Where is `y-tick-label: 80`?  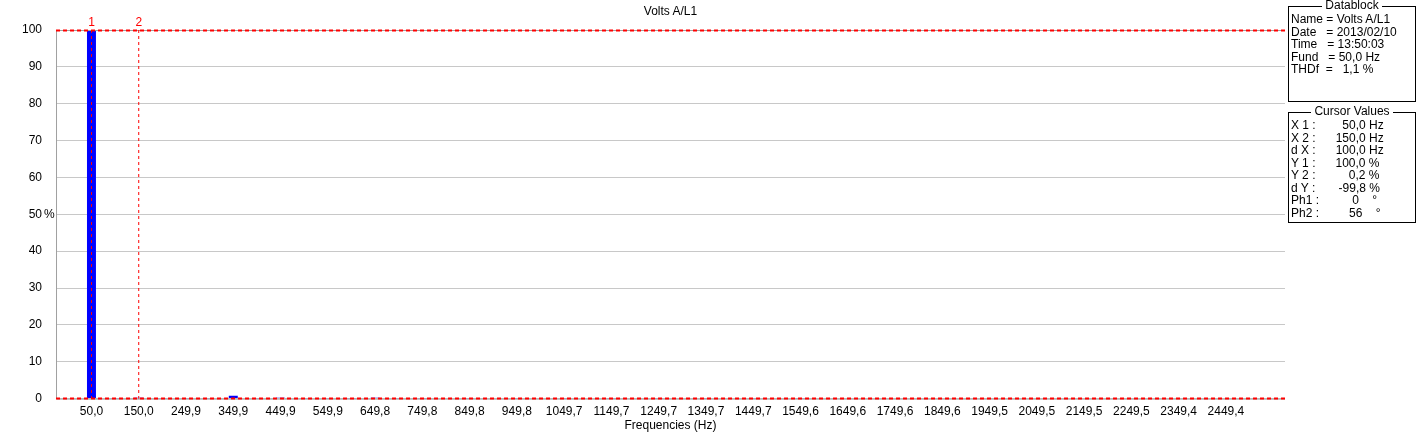
y-tick-label: 80 is located at coordinates (35, 103).